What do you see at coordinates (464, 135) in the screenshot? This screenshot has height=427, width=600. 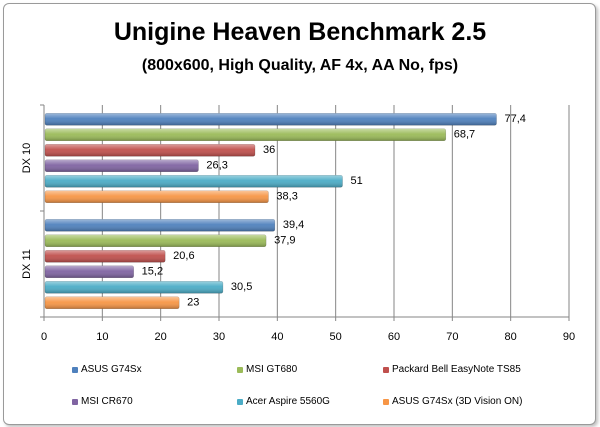 I see `data-label: 68,7` at bounding box center [464, 135].